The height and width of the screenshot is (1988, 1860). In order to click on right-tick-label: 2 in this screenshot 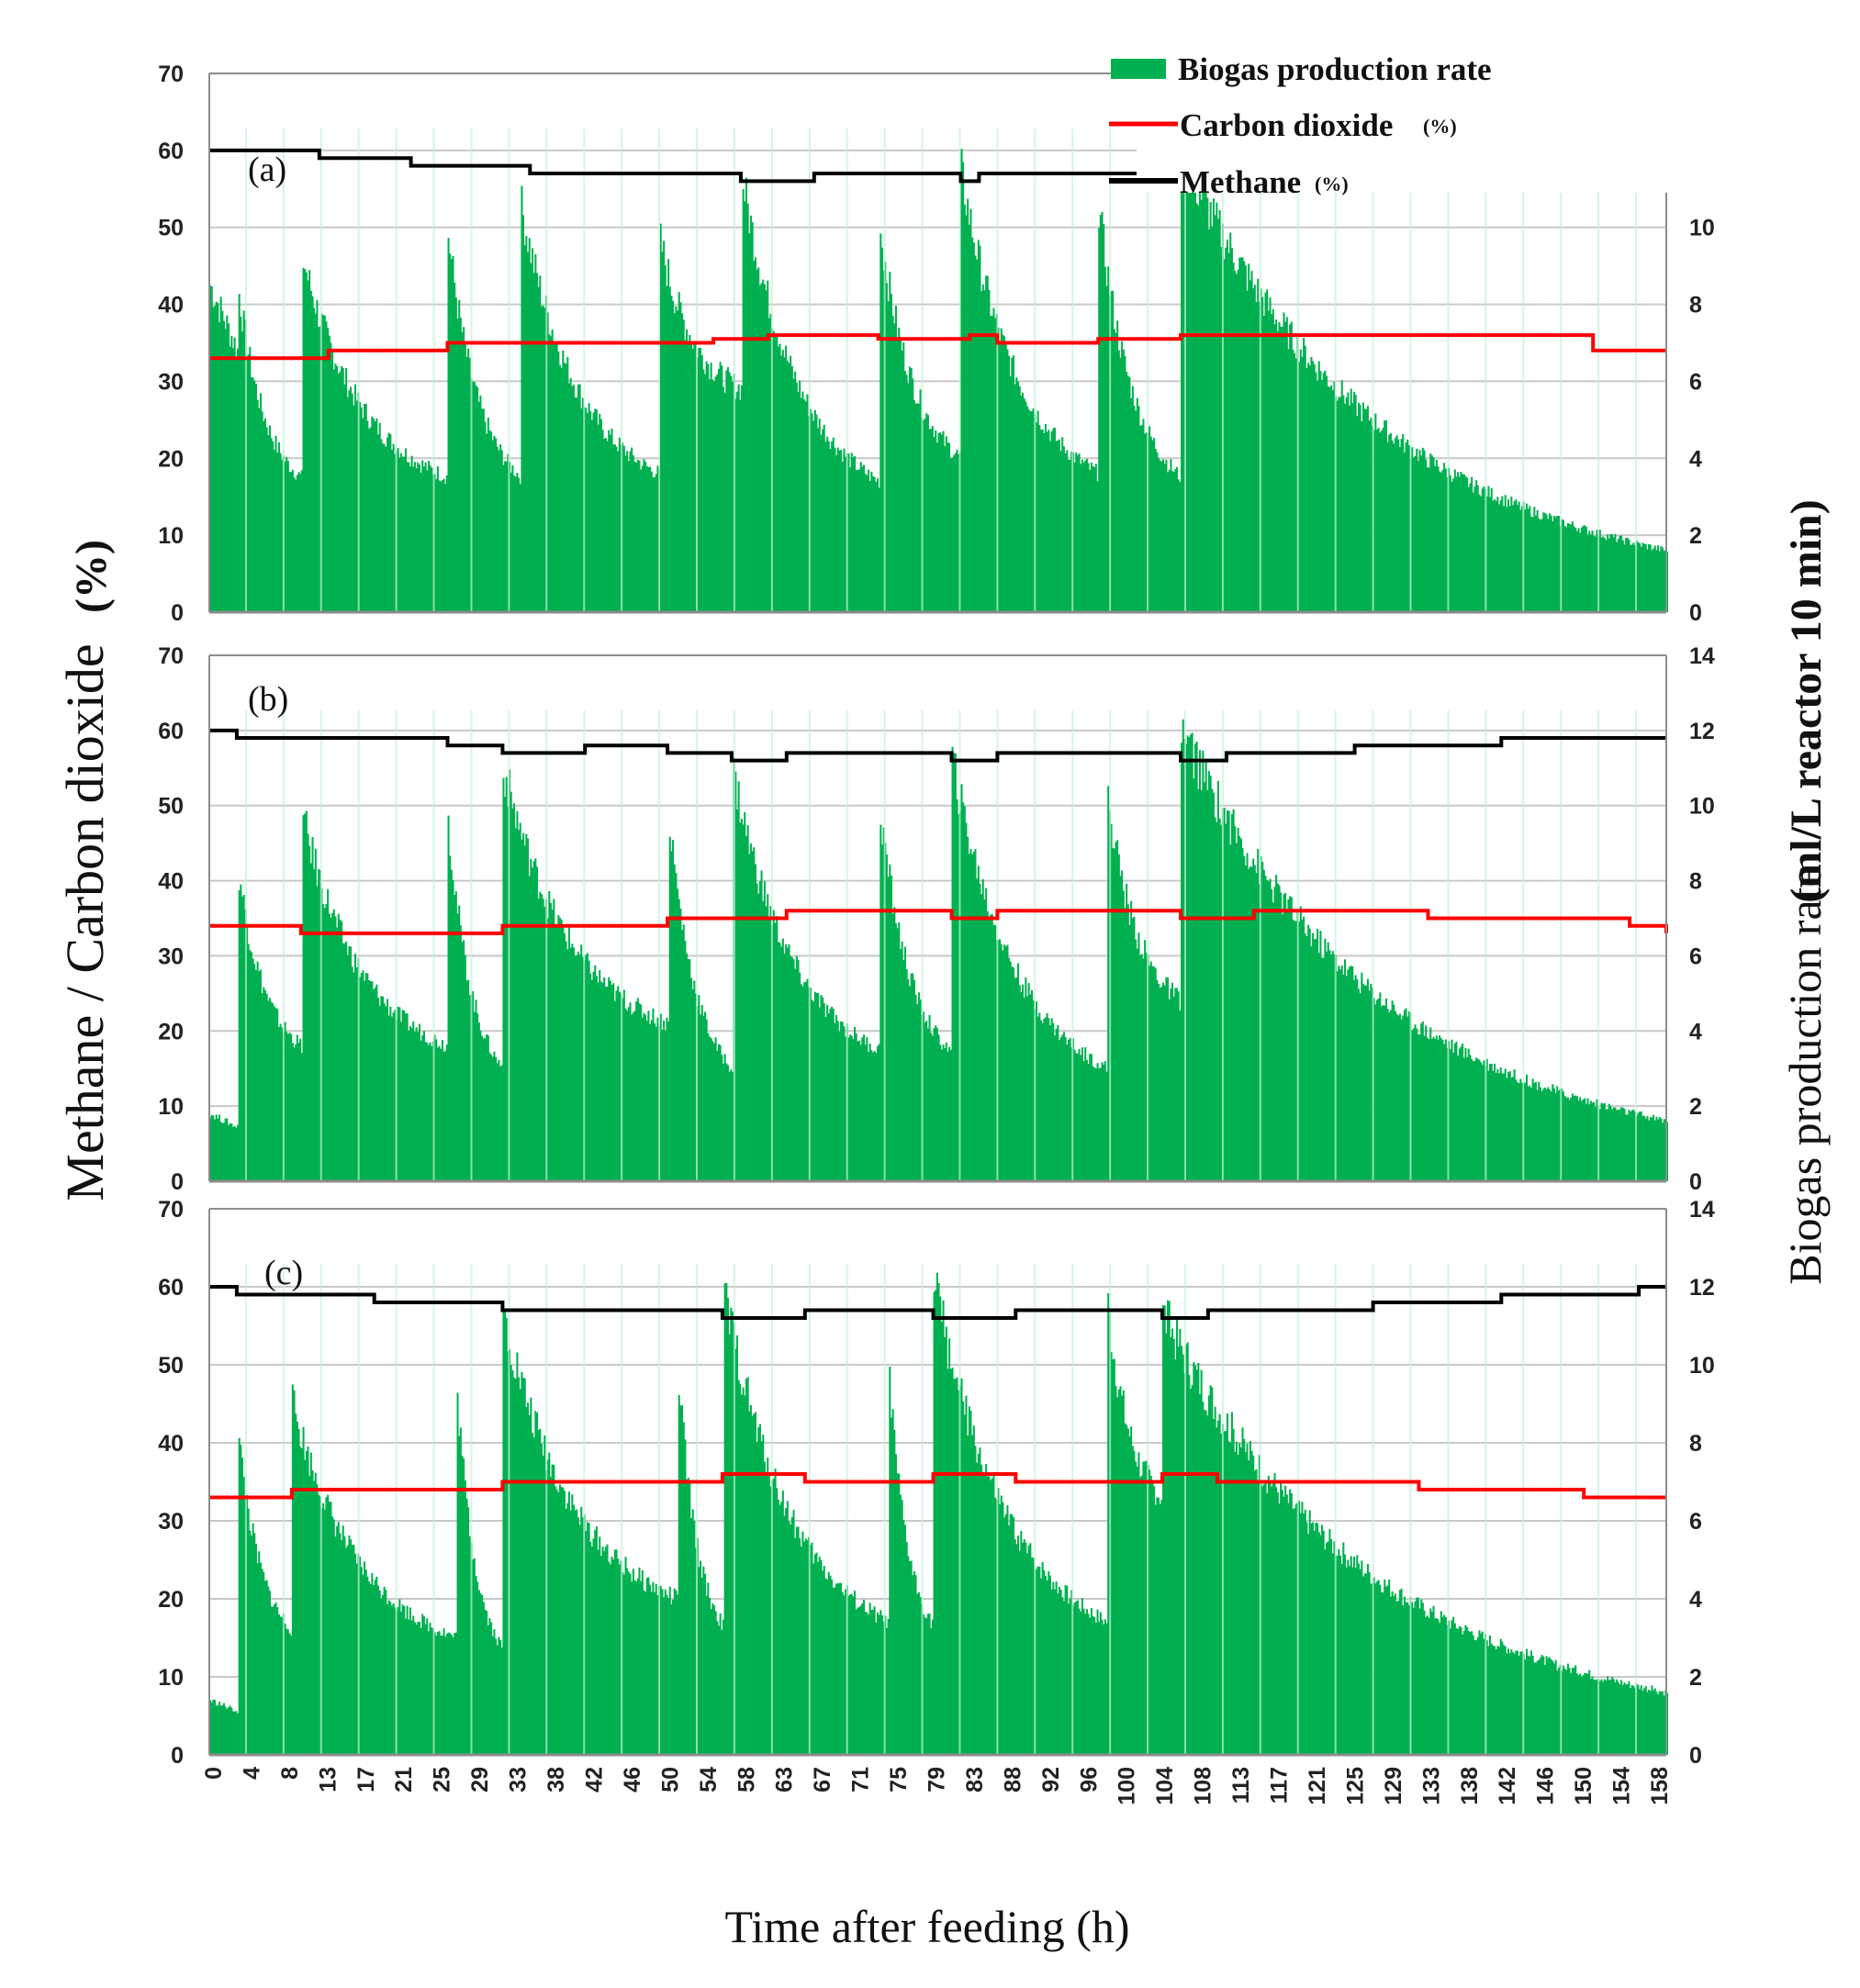, I will do `click(1695, 536)`.